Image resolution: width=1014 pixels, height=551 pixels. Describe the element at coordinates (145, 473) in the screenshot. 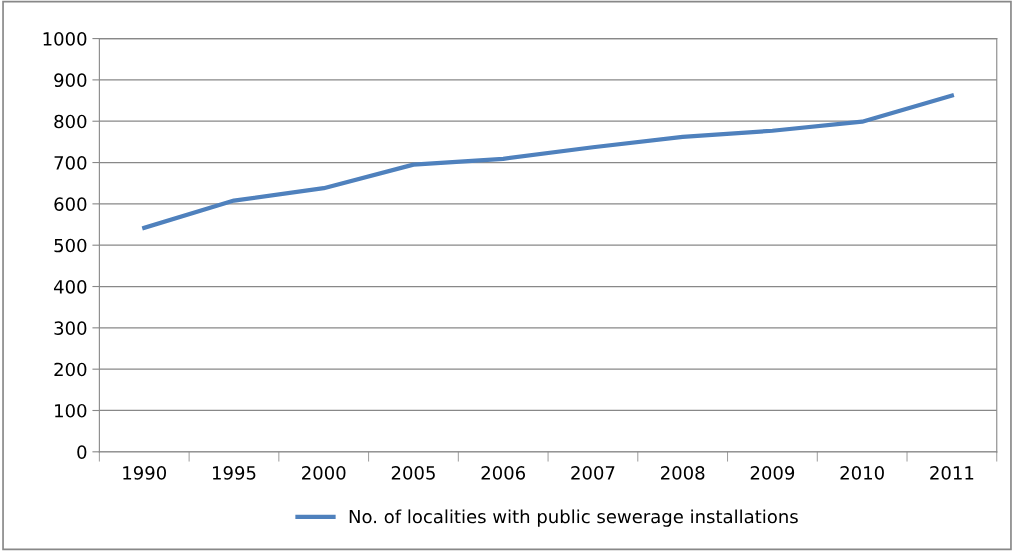

I see `x-tick-label: 1990` at that location.